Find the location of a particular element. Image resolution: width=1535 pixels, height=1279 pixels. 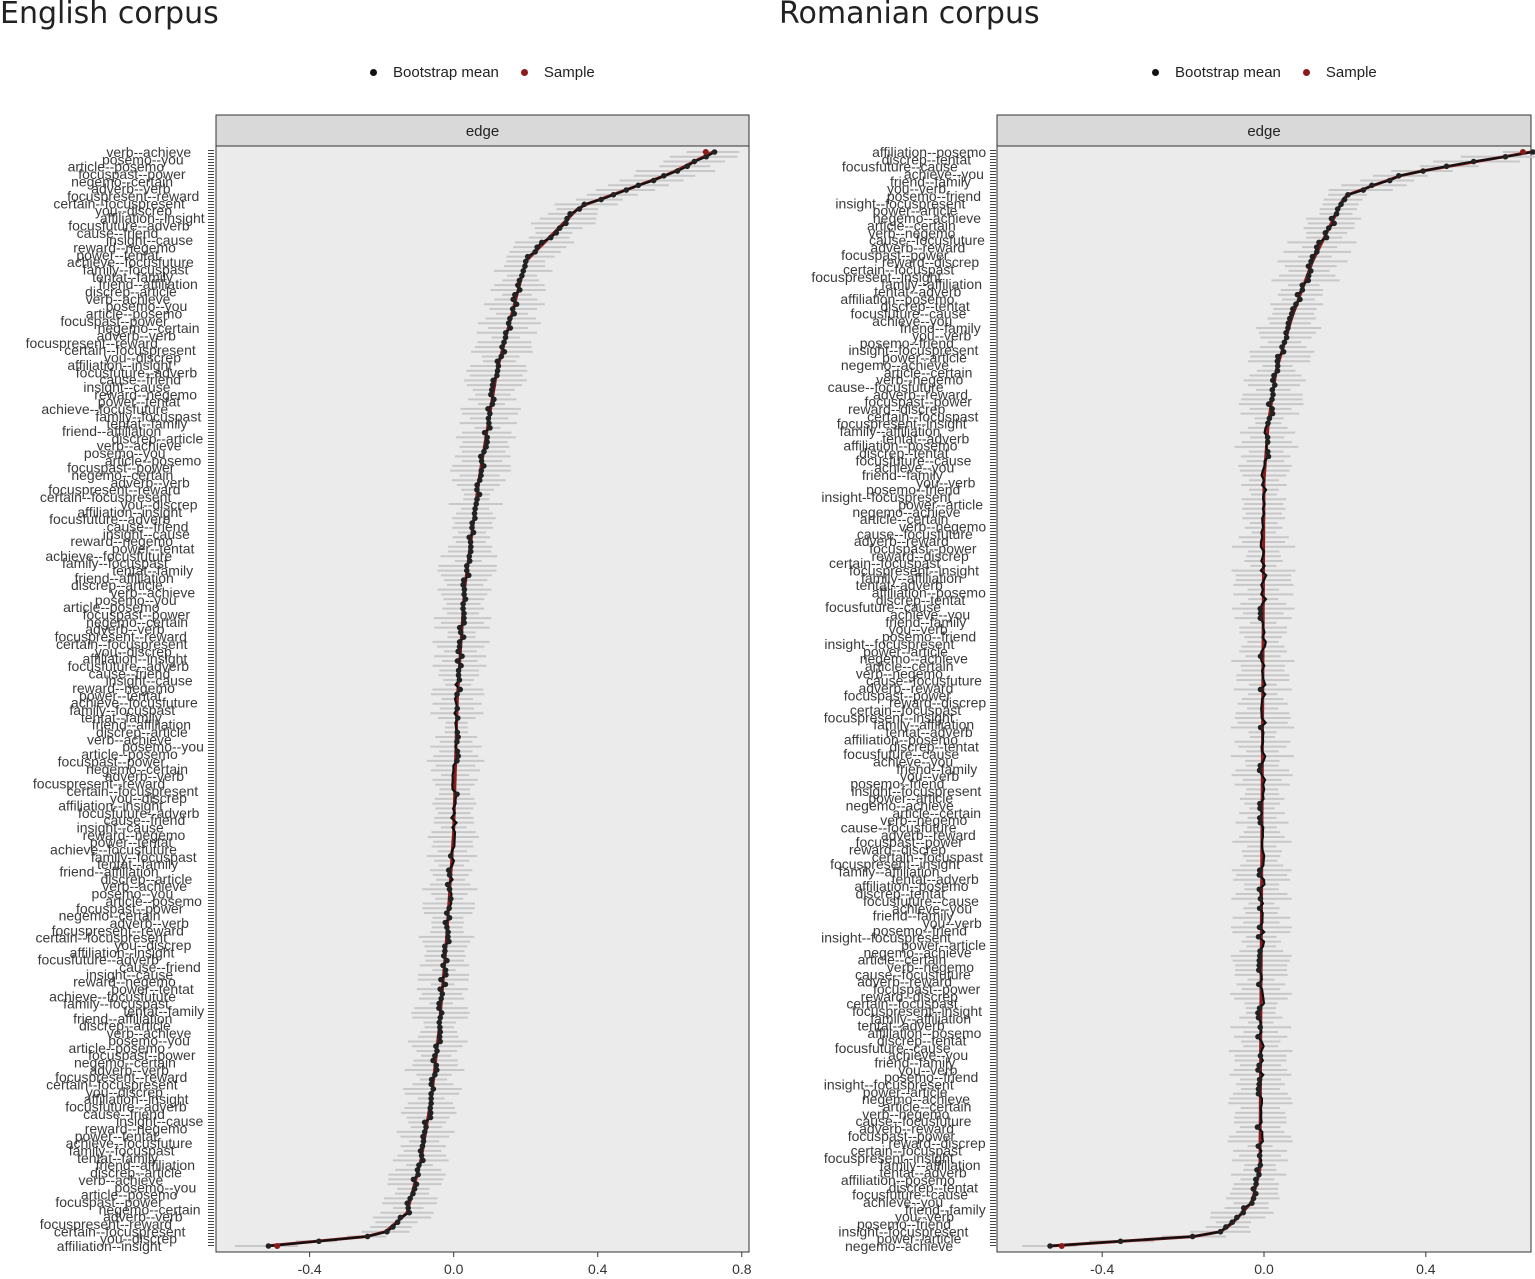

facet-label: edge is located at coordinates (482, 131).